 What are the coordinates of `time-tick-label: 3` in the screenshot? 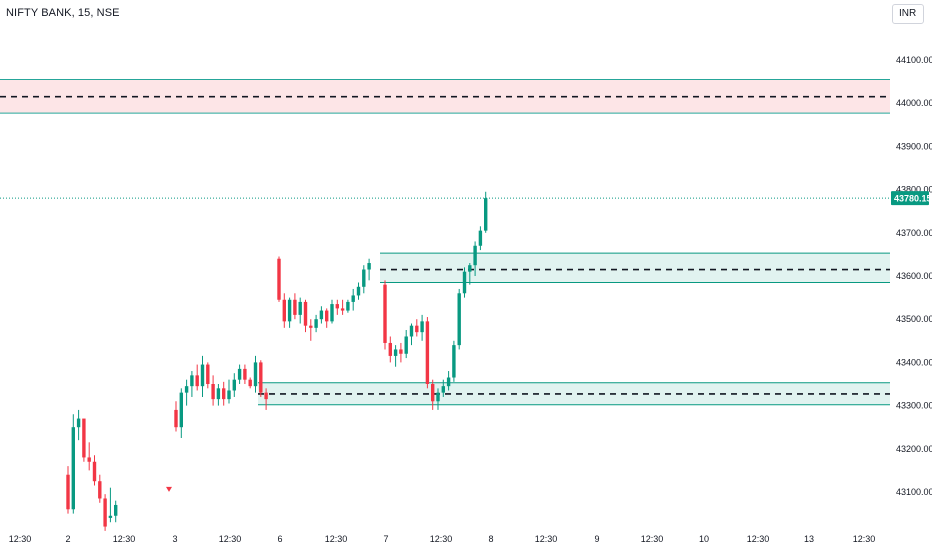 It's located at (174, 539).